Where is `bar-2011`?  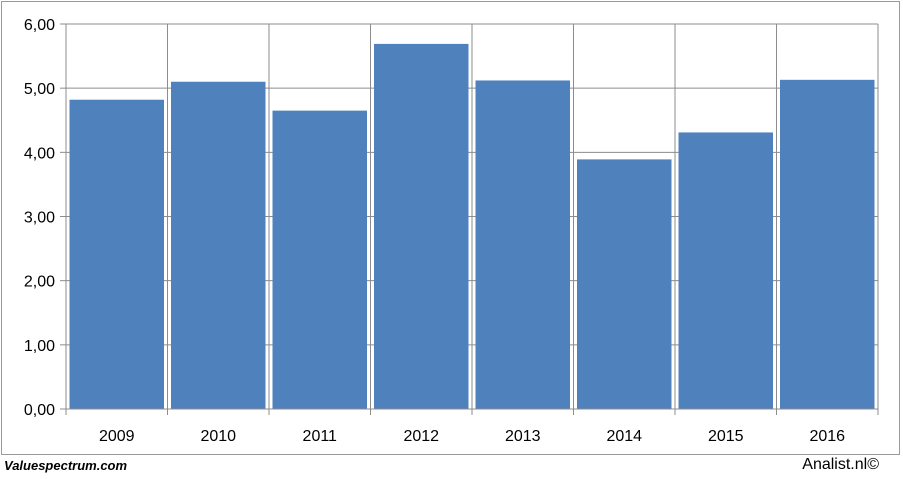
bar-2011 is located at coordinates (319, 259).